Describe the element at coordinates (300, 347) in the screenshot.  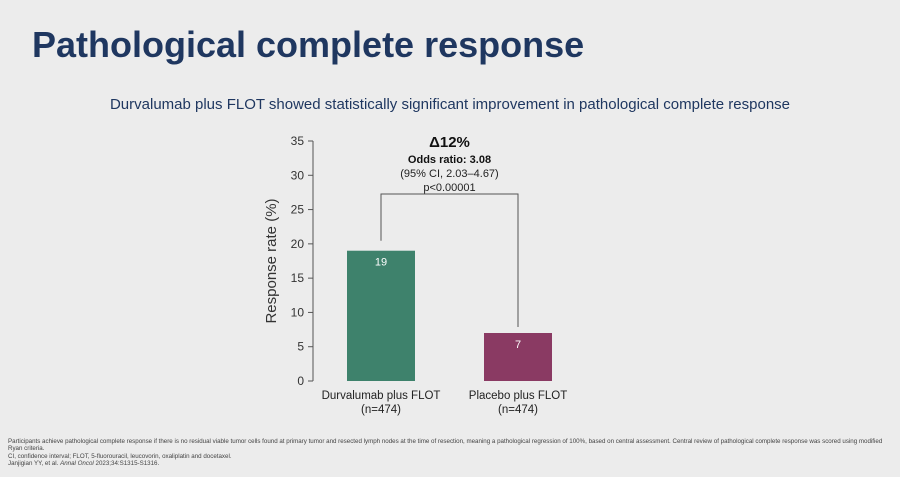
I see `y-tick-label: 5` at that location.